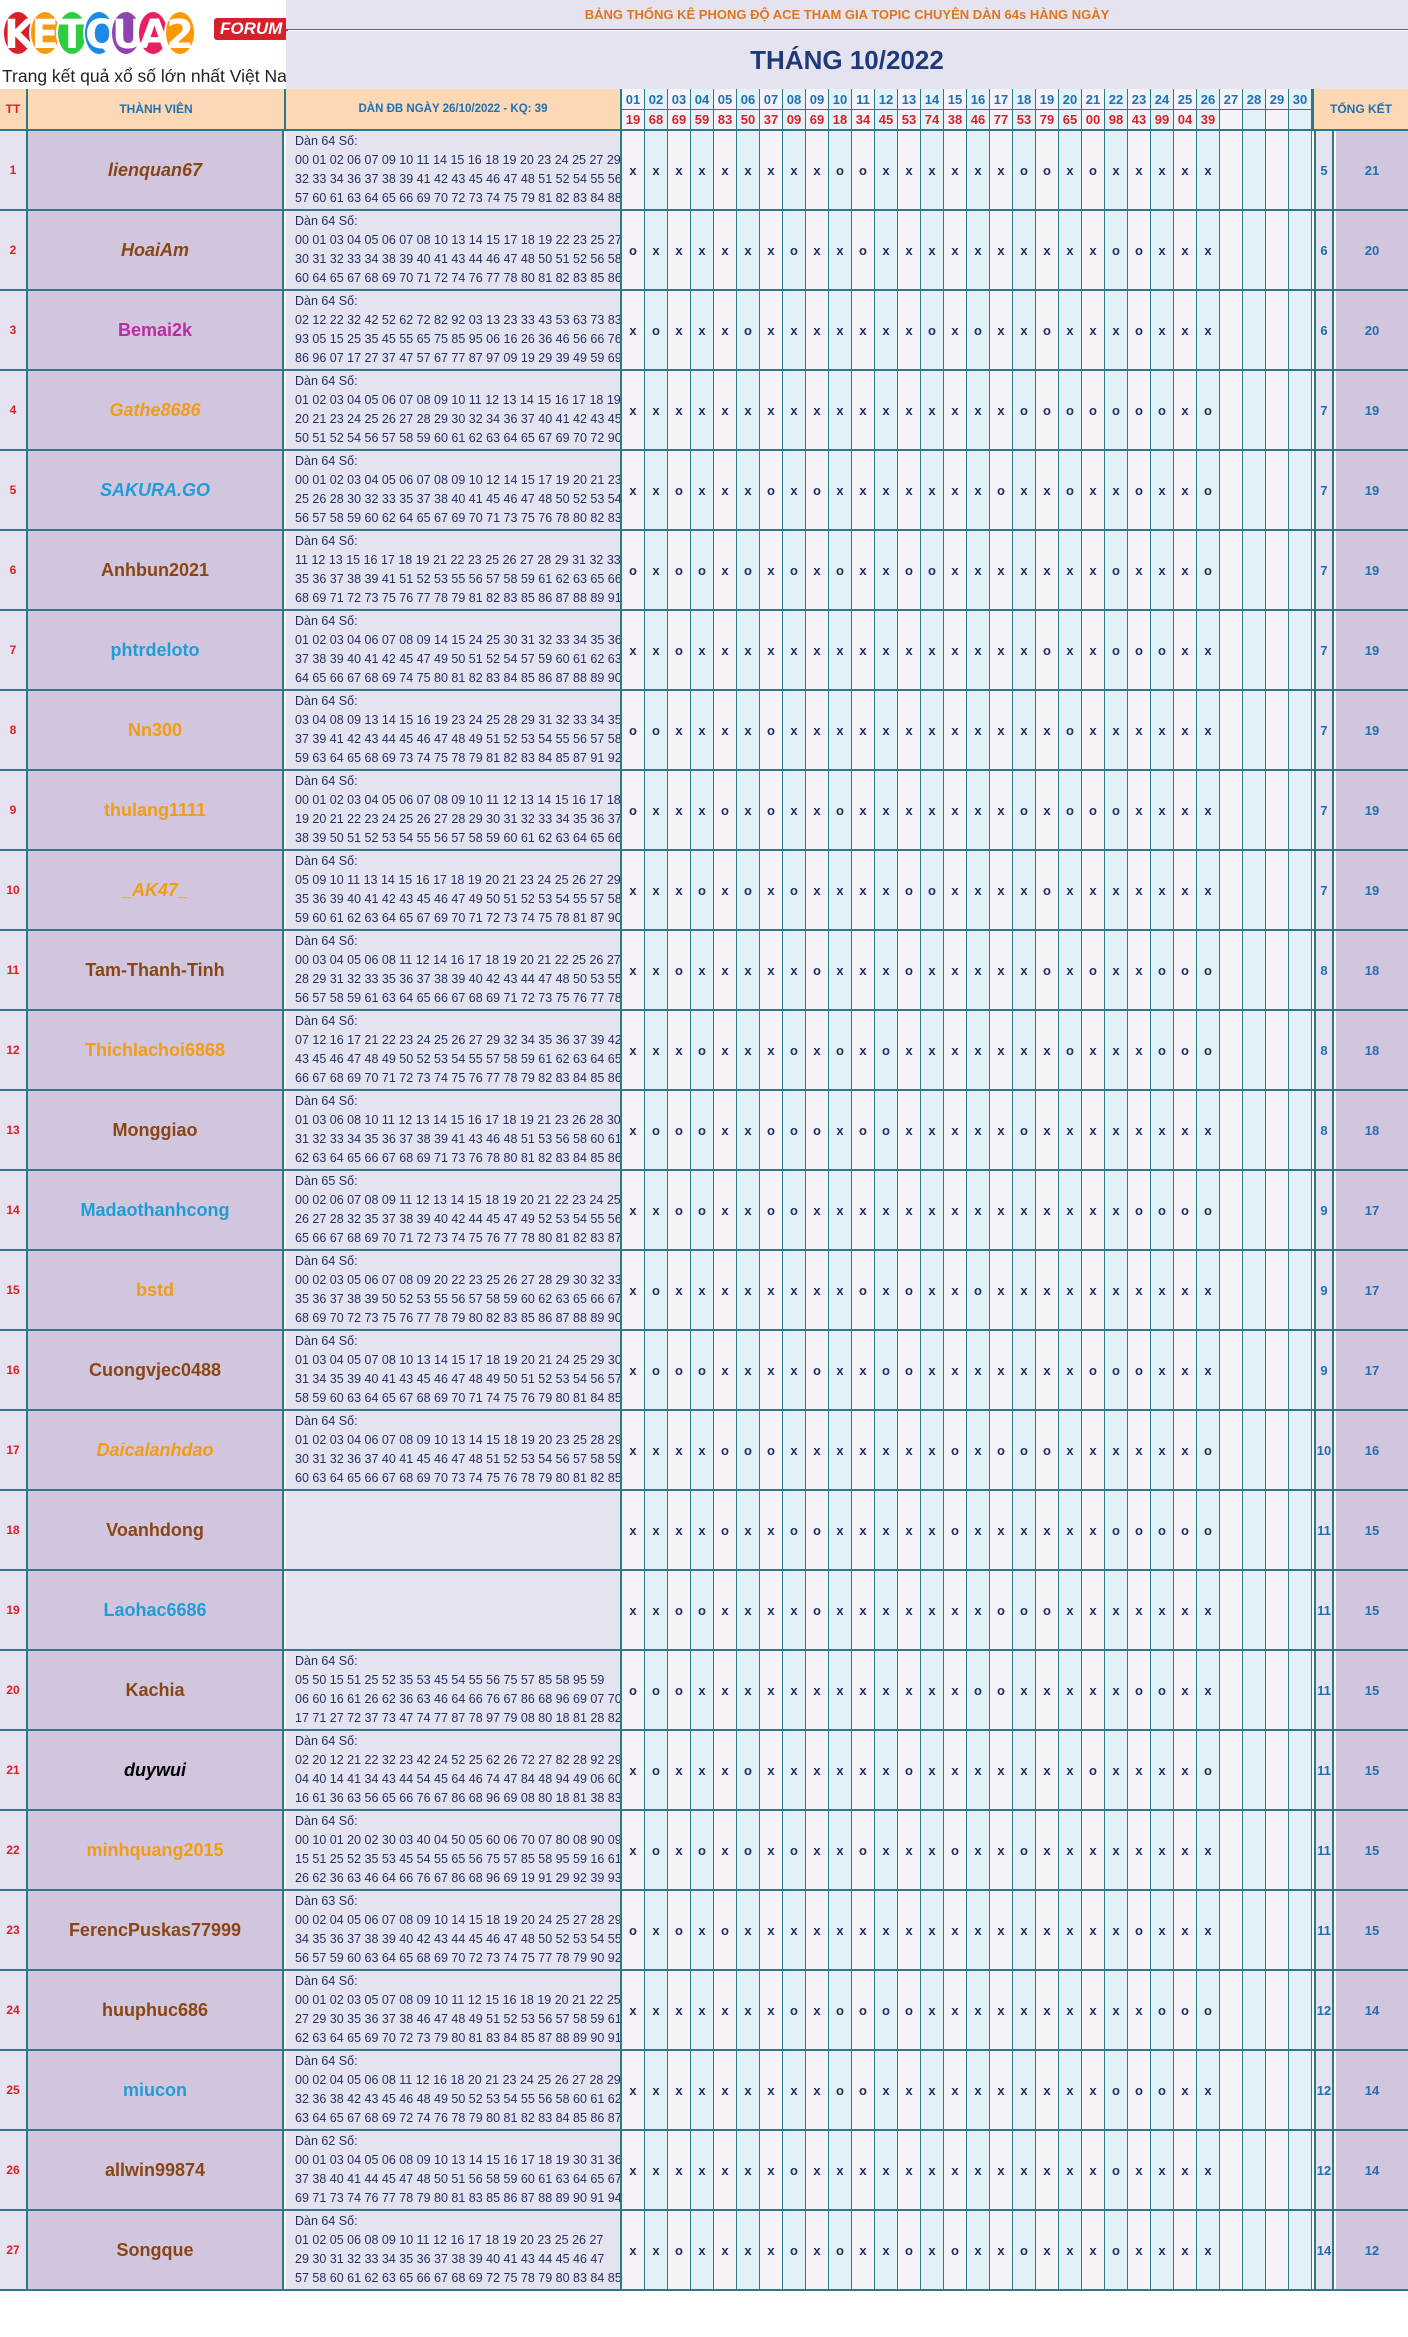  What do you see at coordinates (794, 119) in the screenshot?
I see `day-result: 09` at bounding box center [794, 119].